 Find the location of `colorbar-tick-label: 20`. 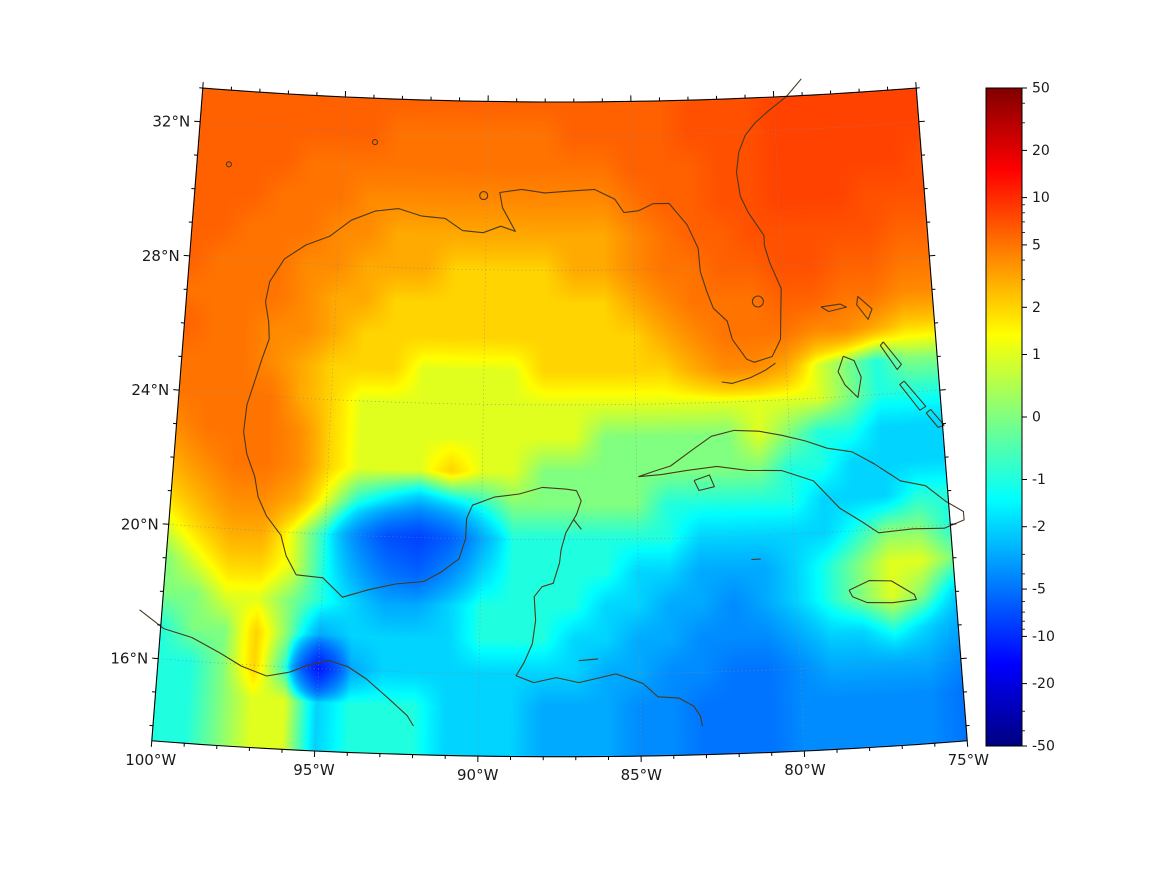

colorbar-tick-label: 20 is located at coordinates (1041, 151).